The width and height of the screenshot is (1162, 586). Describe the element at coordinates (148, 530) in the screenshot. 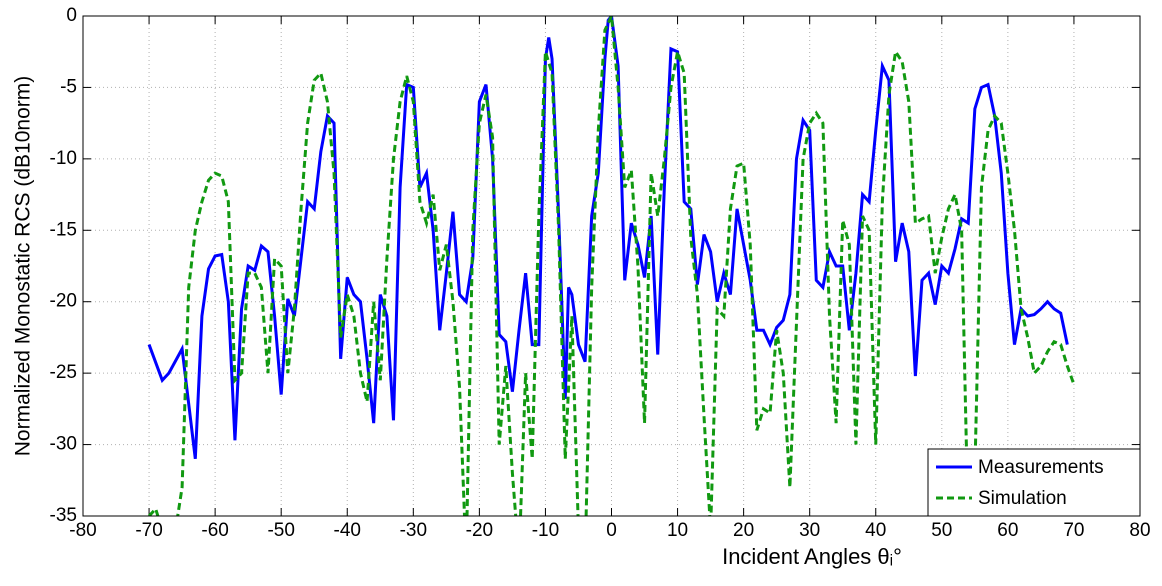

I see `x-tick-label: -70` at that location.